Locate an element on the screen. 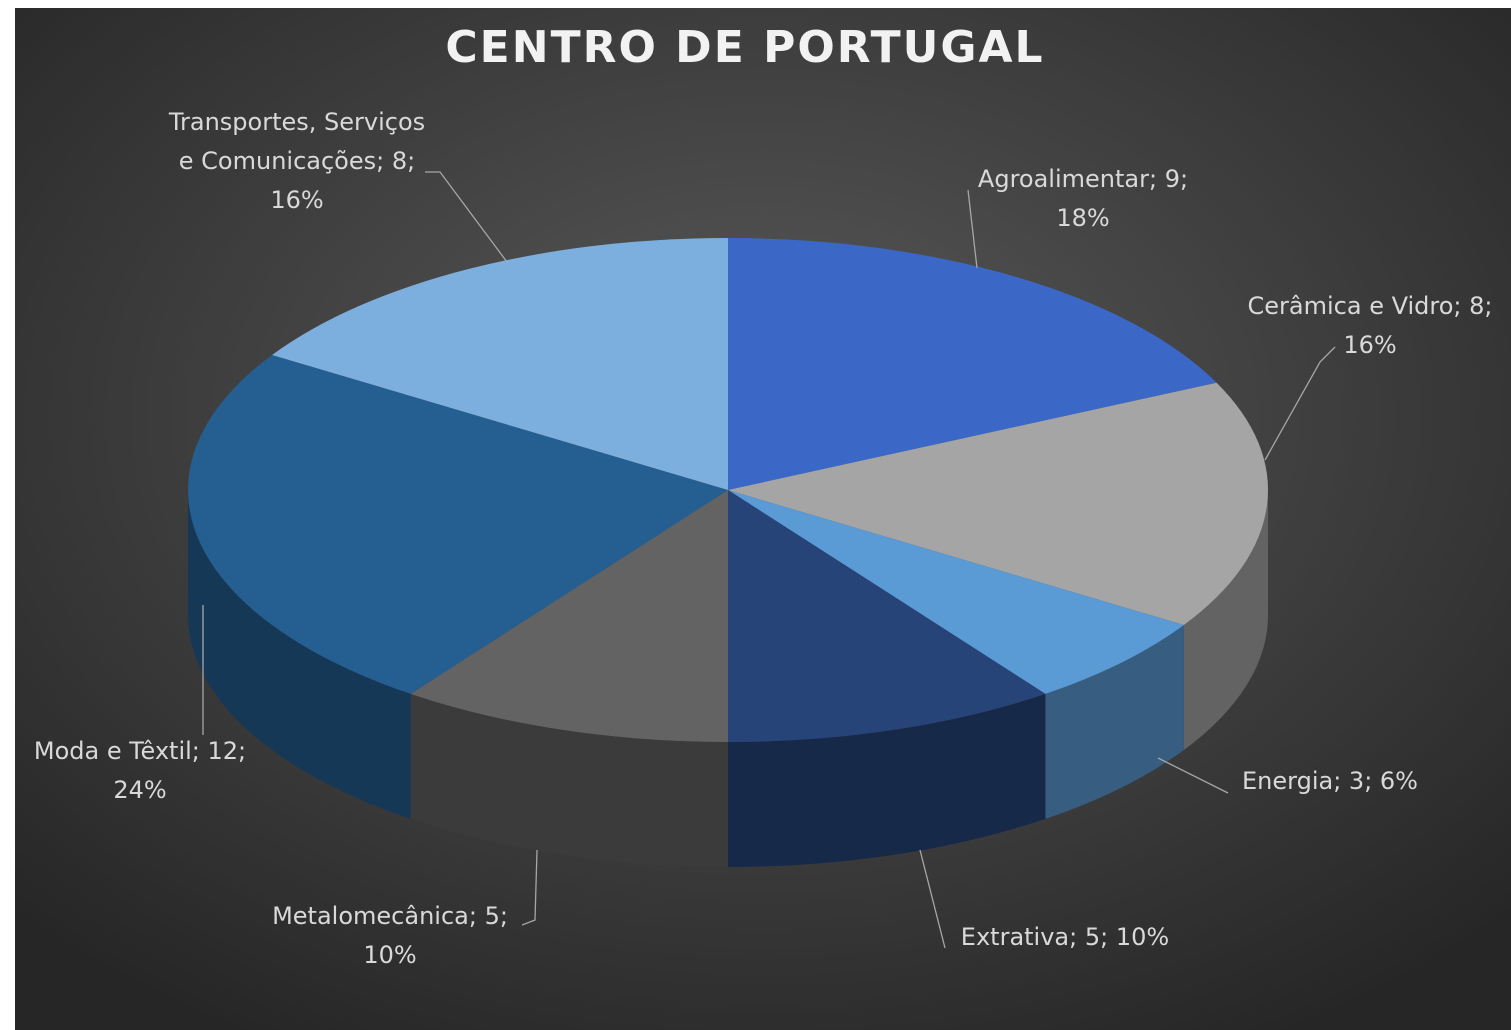 The image size is (1511, 1030). chart-title: CENTRO DE PORTUGAL is located at coordinates (744, 47).